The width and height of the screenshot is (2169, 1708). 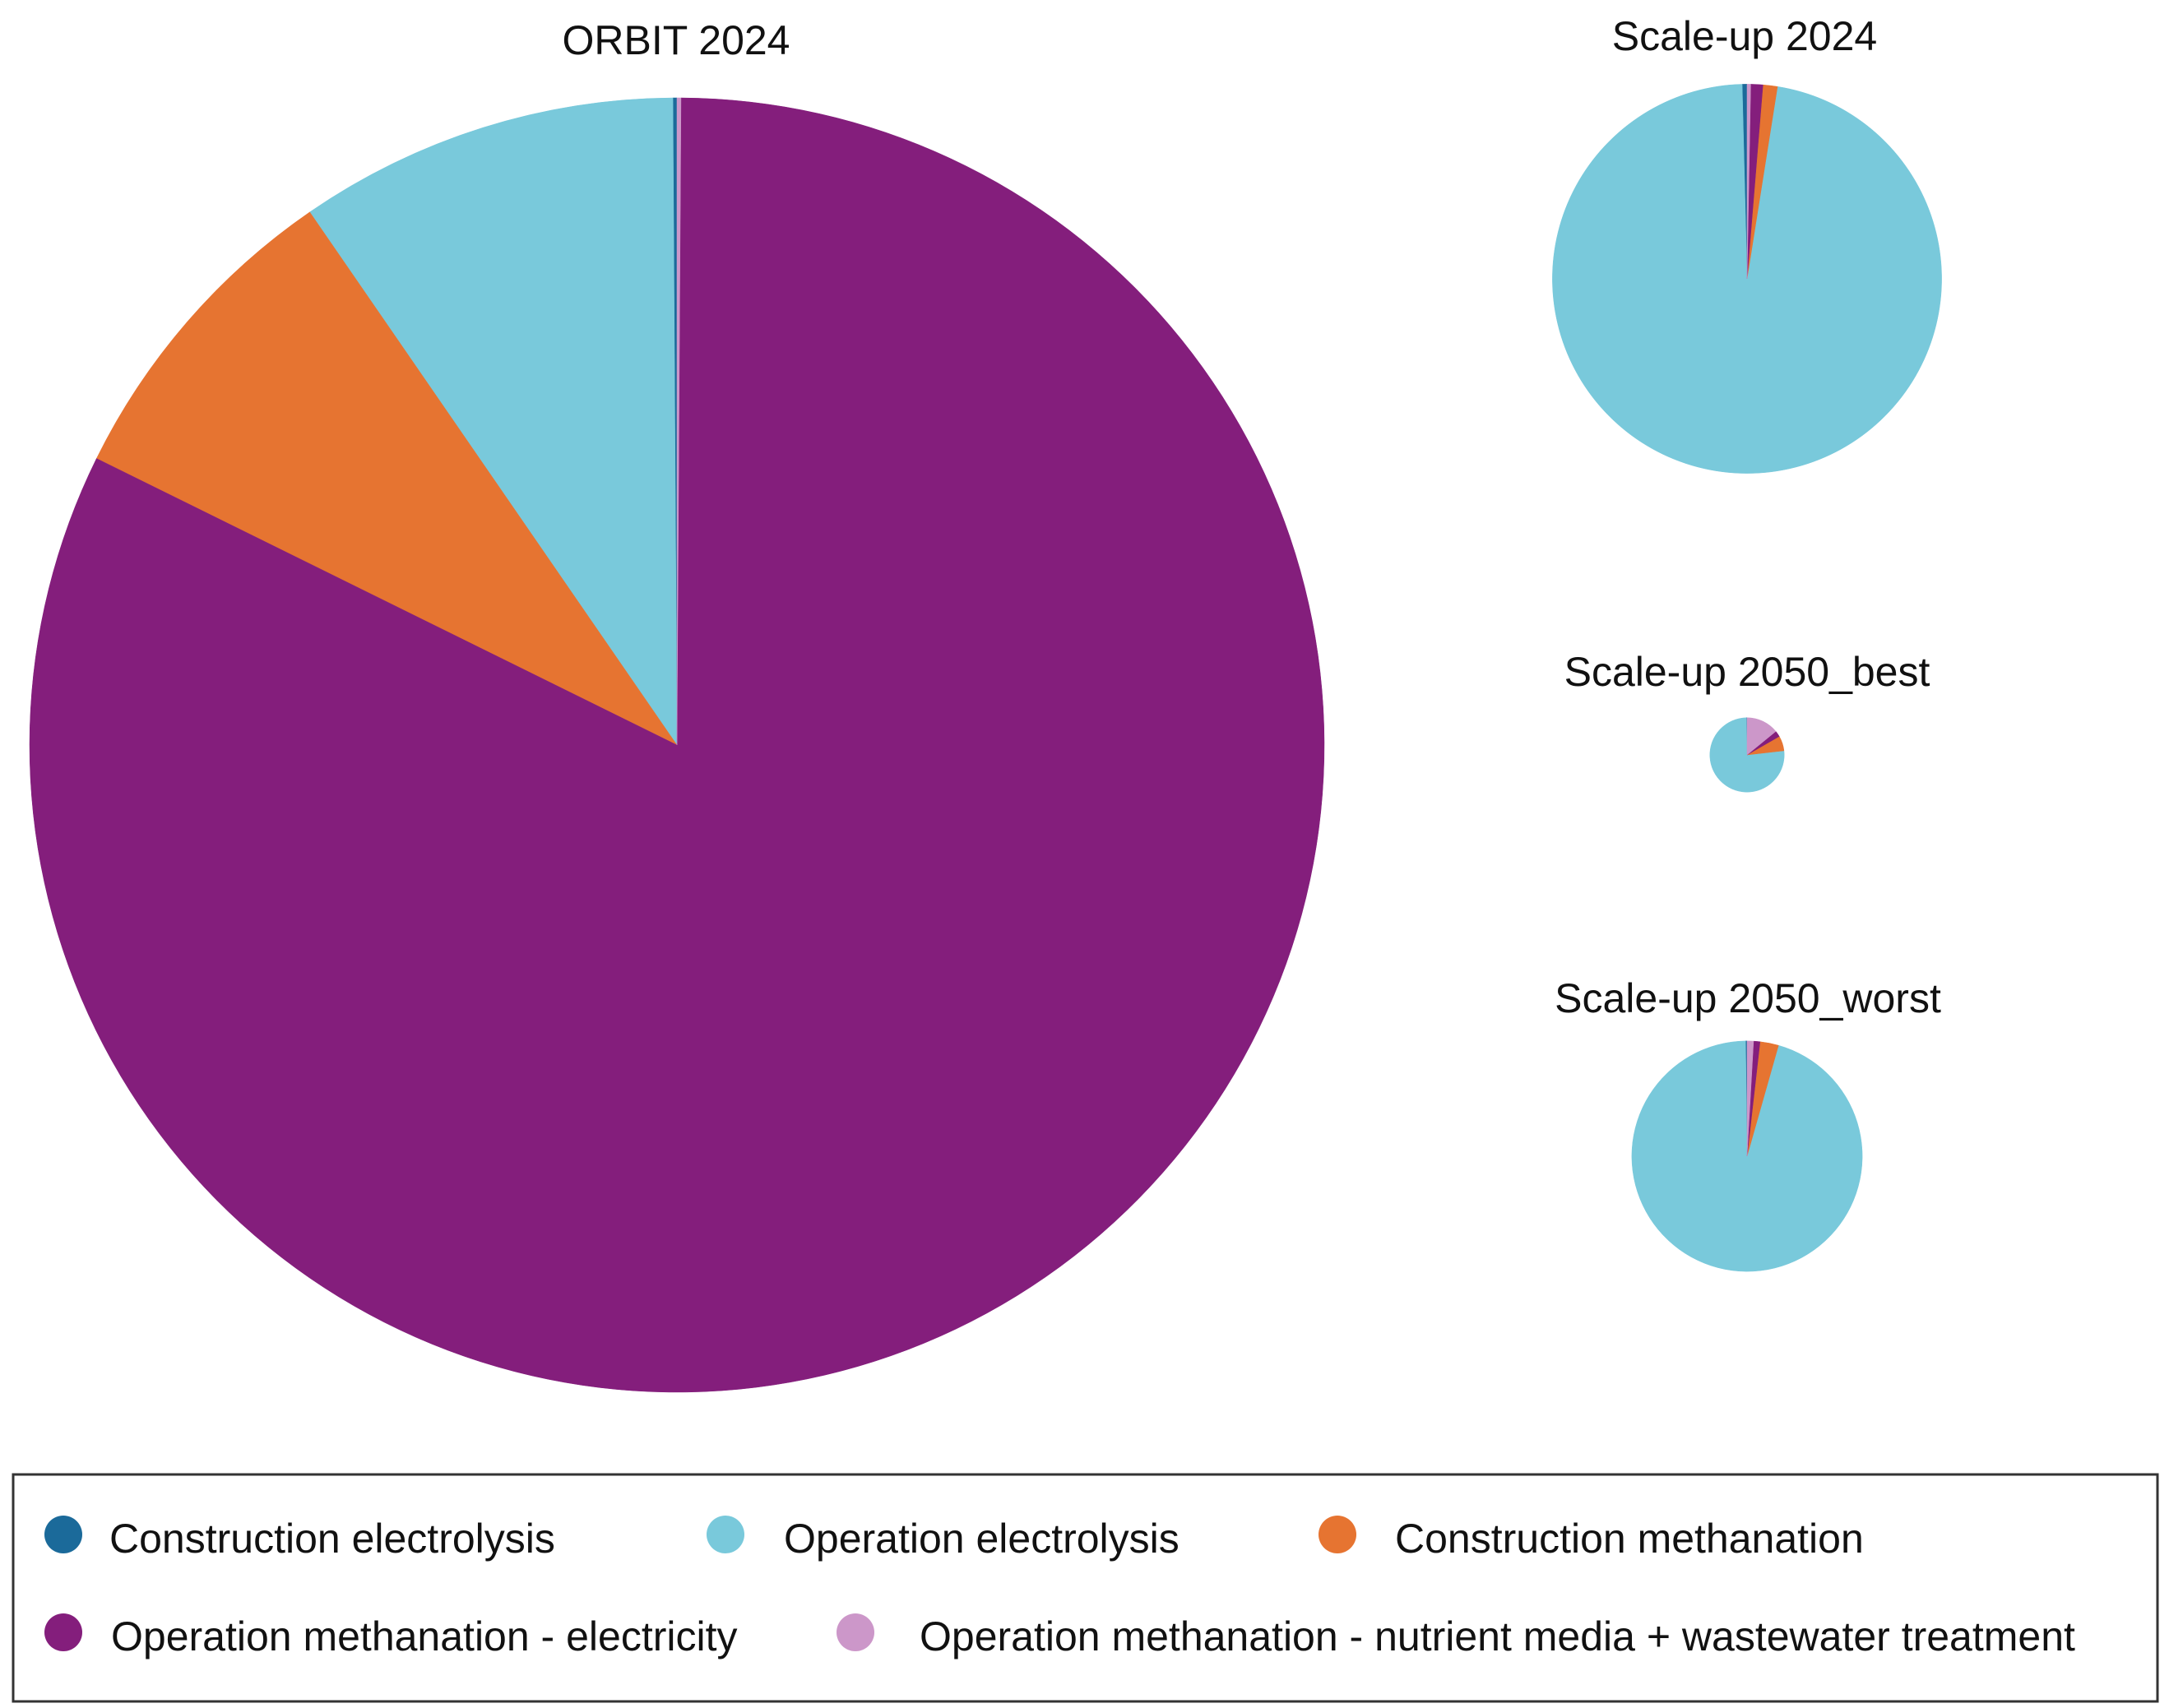 What do you see at coordinates (1337, 1535) in the screenshot?
I see `legend-marker-construction-methanation` at bounding box center [1337, 1535].